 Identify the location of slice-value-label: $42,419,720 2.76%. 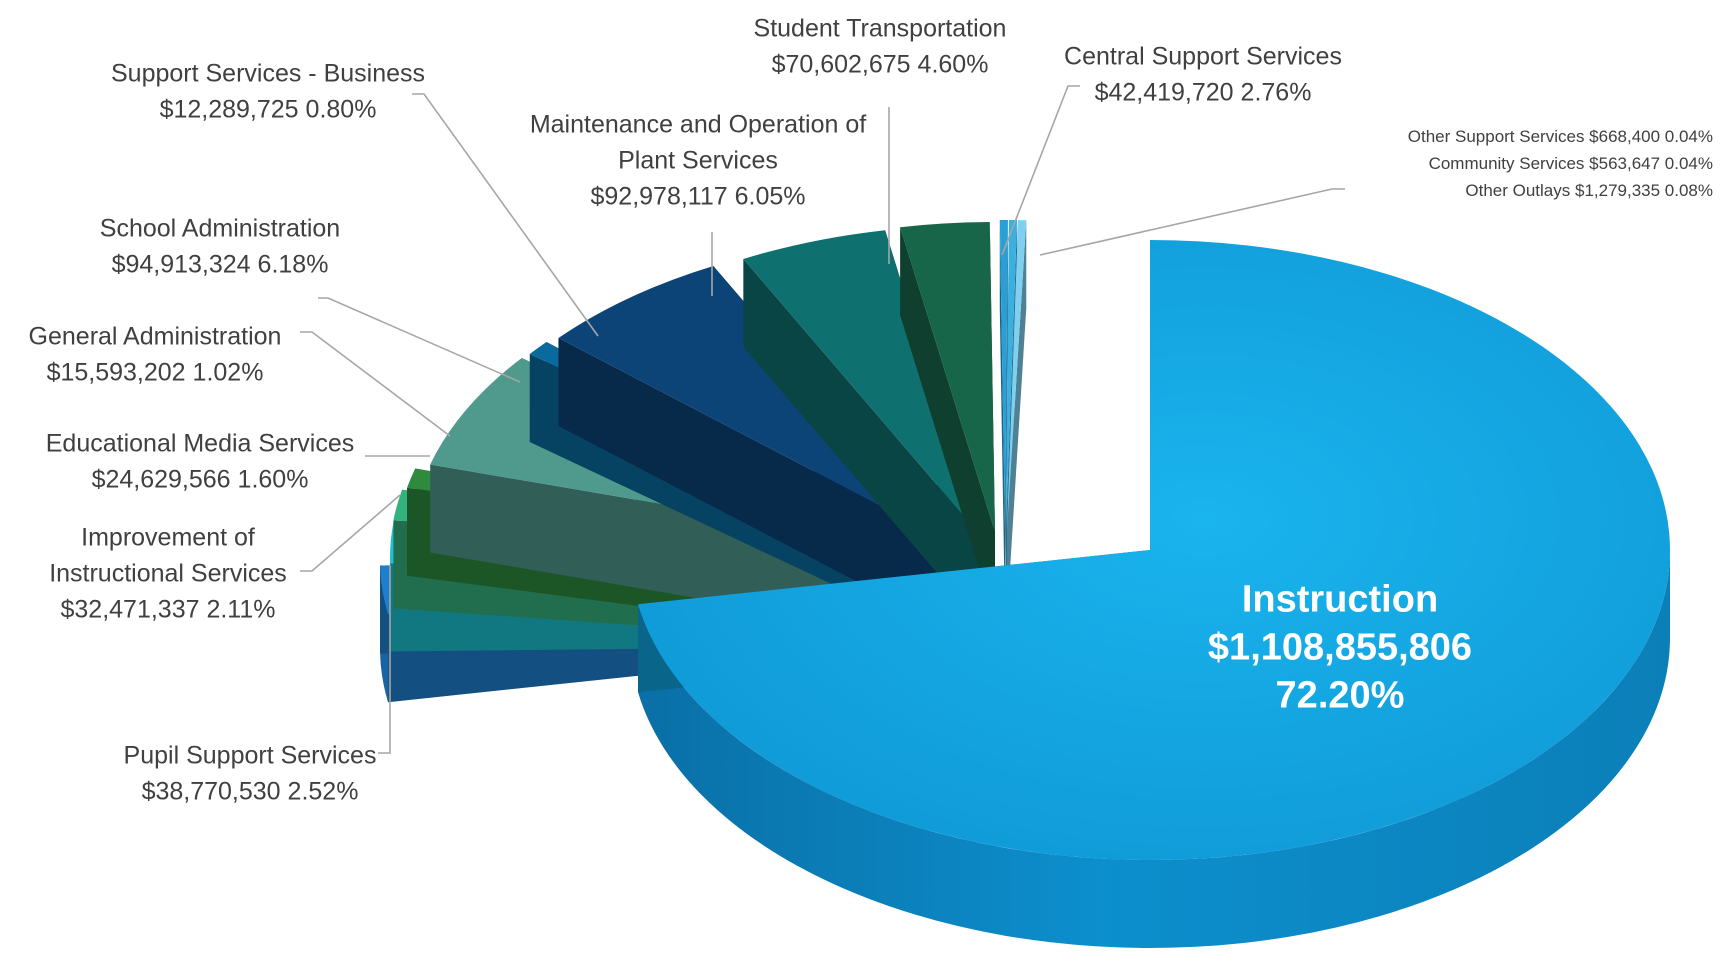
(1203, 93).